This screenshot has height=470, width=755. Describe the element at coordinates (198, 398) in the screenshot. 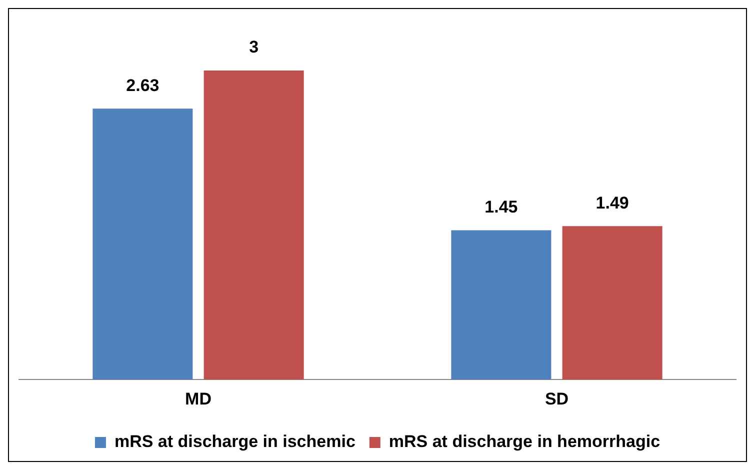

I see `x-tick-label: MD` at that location.